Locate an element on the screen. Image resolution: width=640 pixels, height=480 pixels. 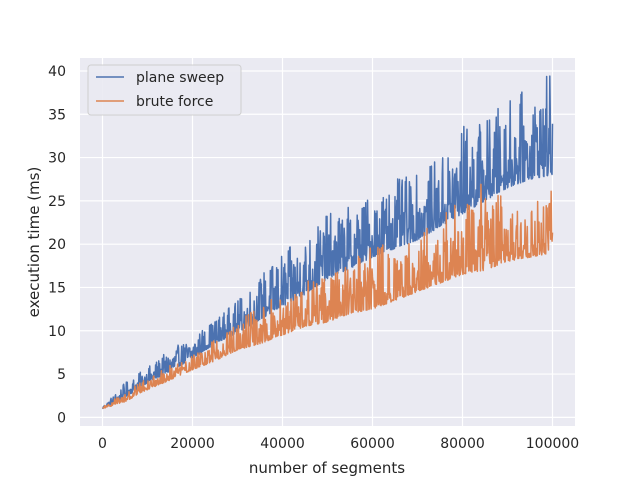
x-axis-label: number of segments is located at coordinates (327, 468).